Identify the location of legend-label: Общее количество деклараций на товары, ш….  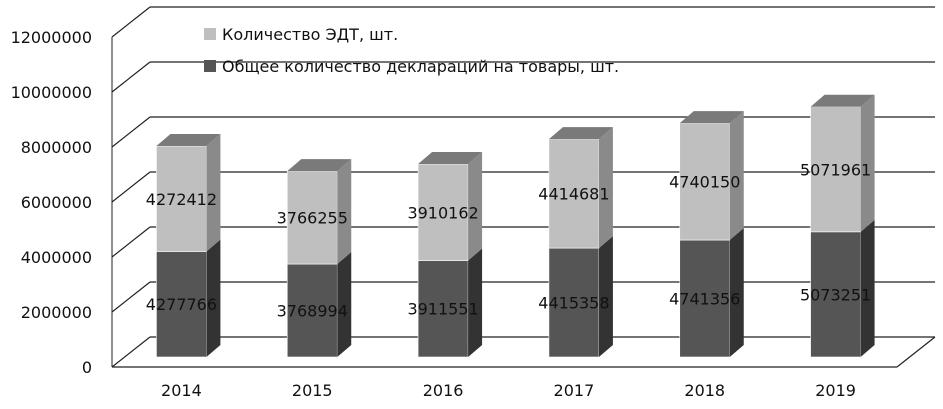
(420, 66).